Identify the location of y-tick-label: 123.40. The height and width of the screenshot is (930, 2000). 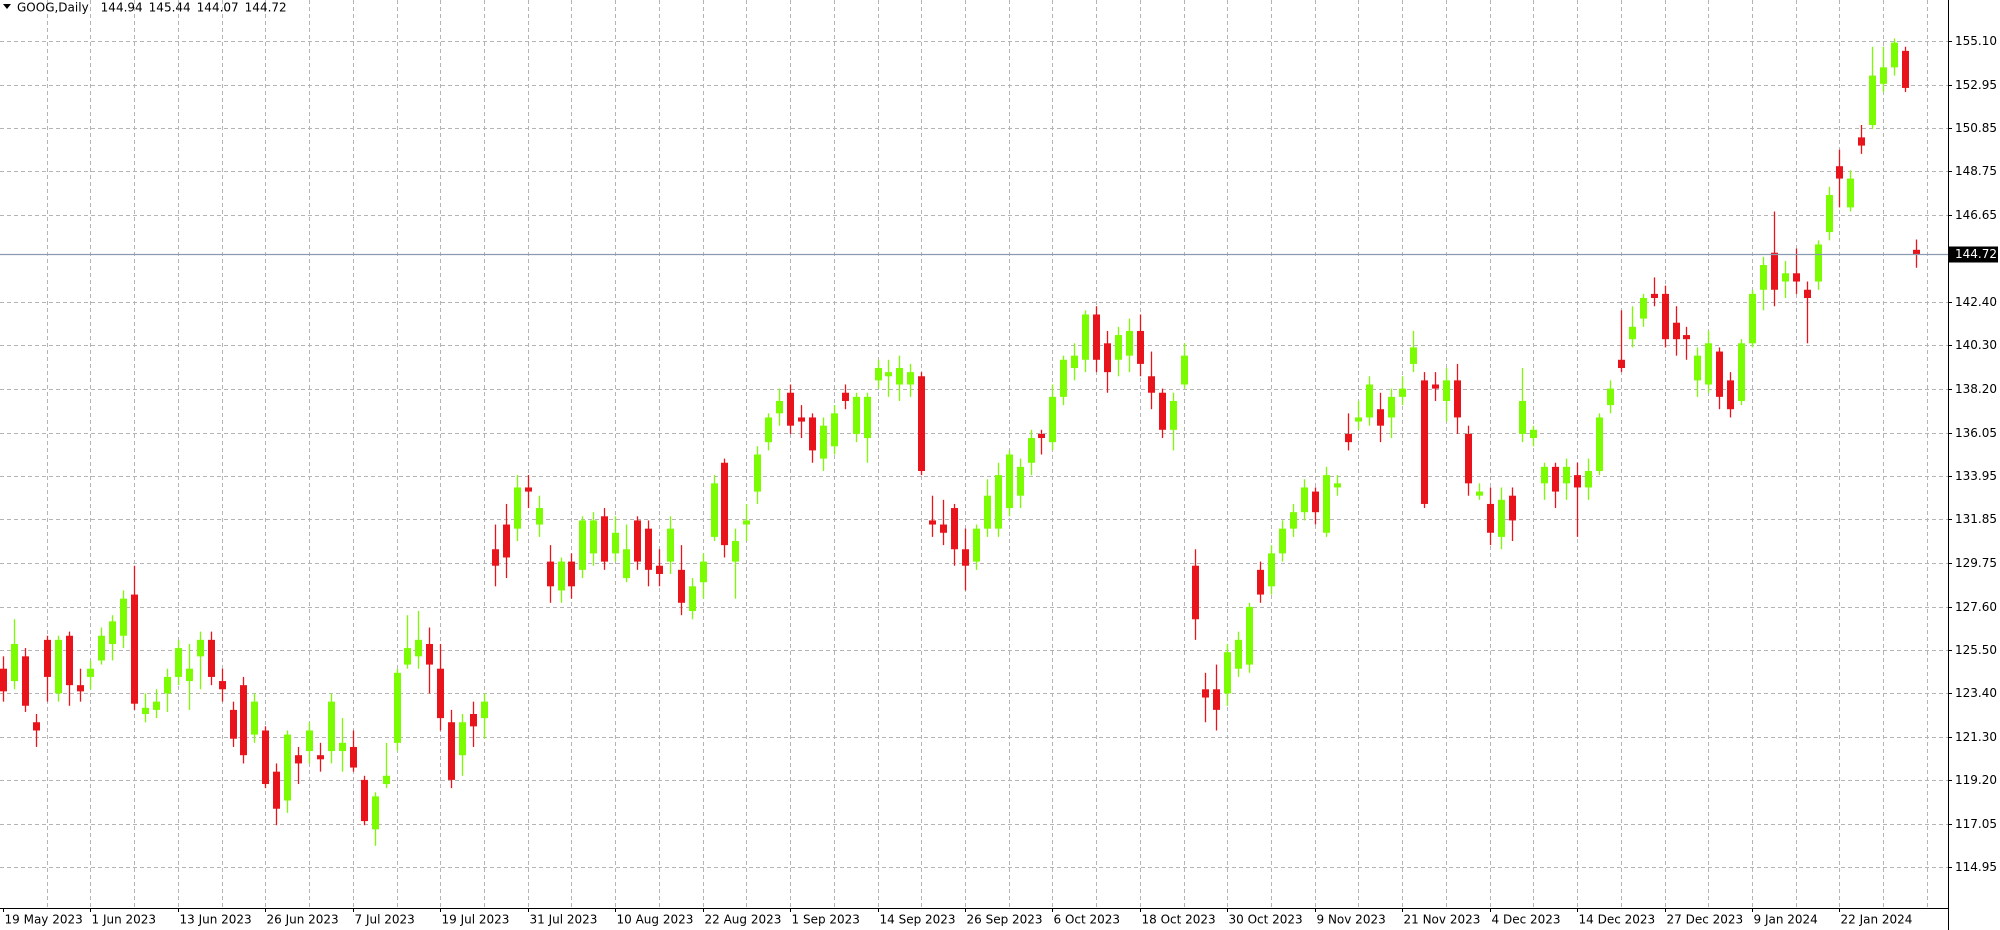
(1976, 693).